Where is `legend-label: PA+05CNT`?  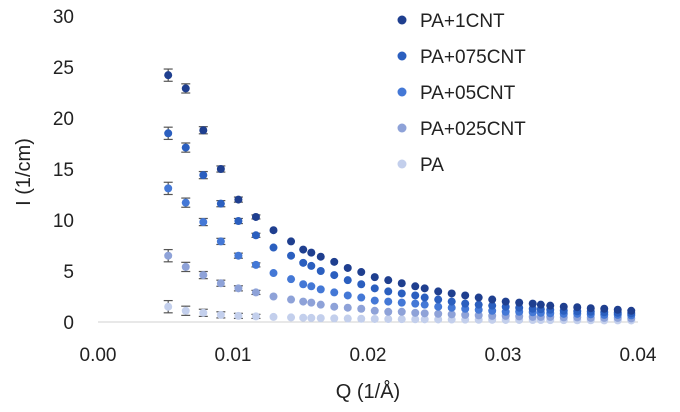
legend-label: PA+05CNT is located at coordinates (468, 93).